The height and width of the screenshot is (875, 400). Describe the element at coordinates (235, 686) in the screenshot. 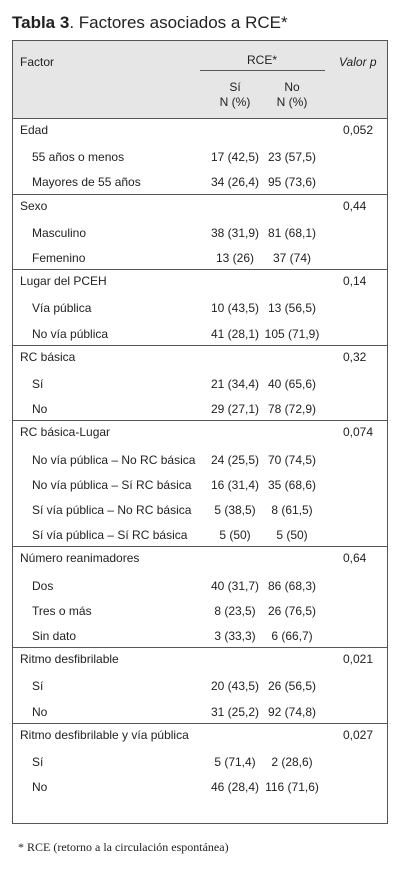

I see `si-value: 20 (43,5)` at that location.